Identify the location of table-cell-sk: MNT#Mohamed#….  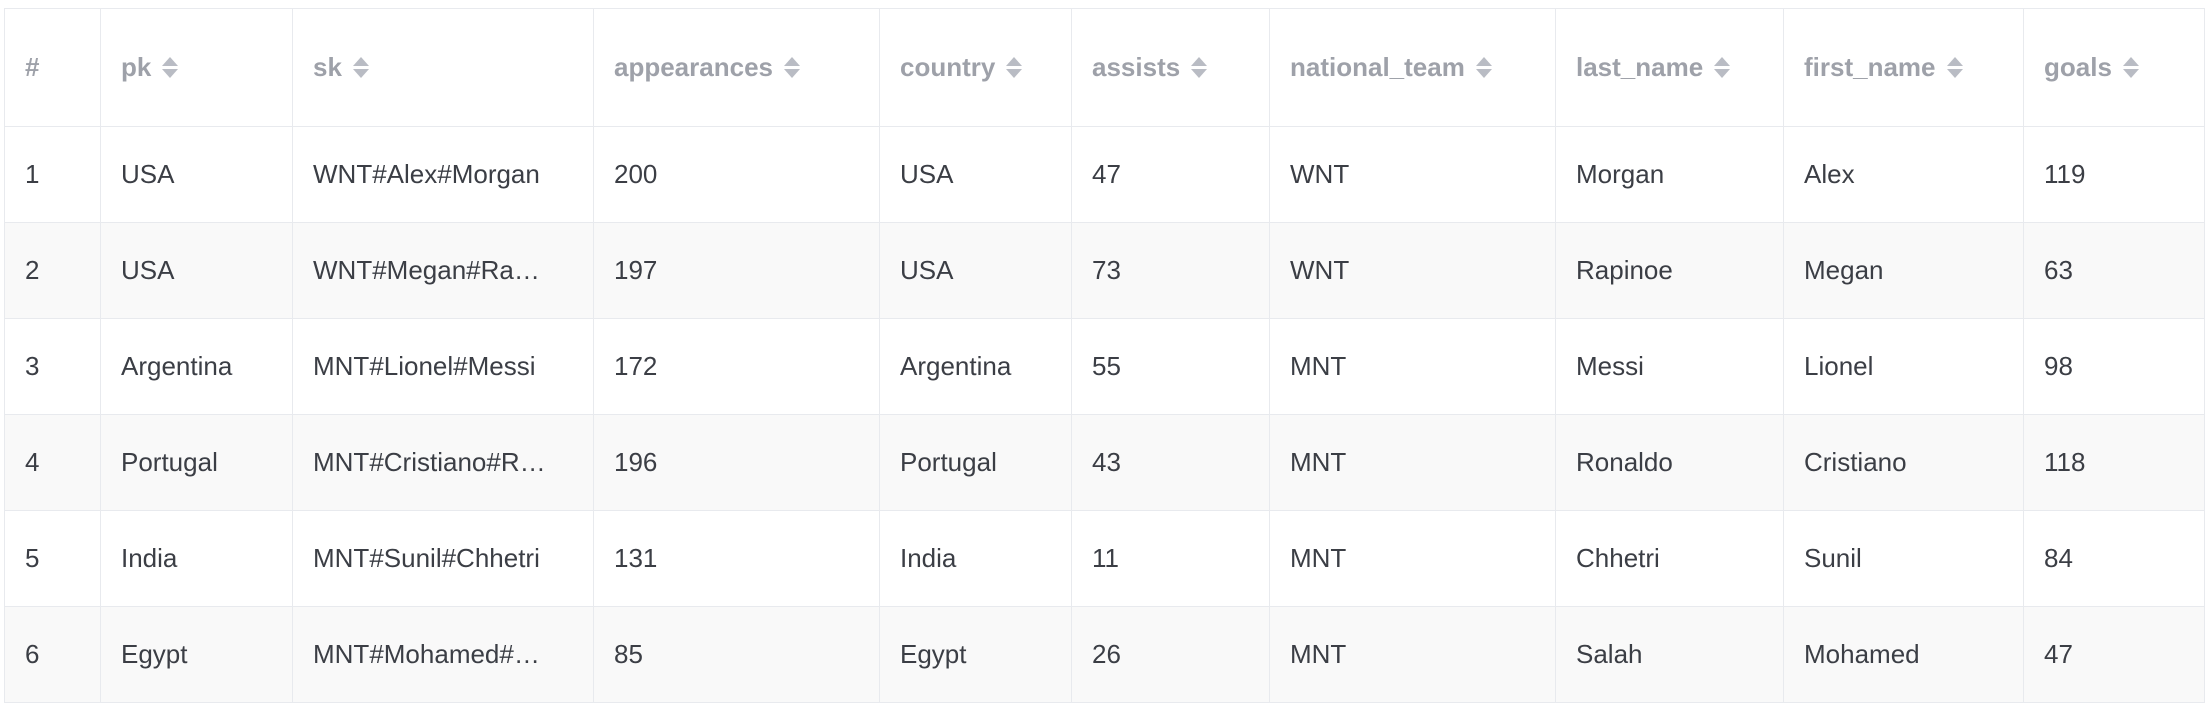
(443, 654).